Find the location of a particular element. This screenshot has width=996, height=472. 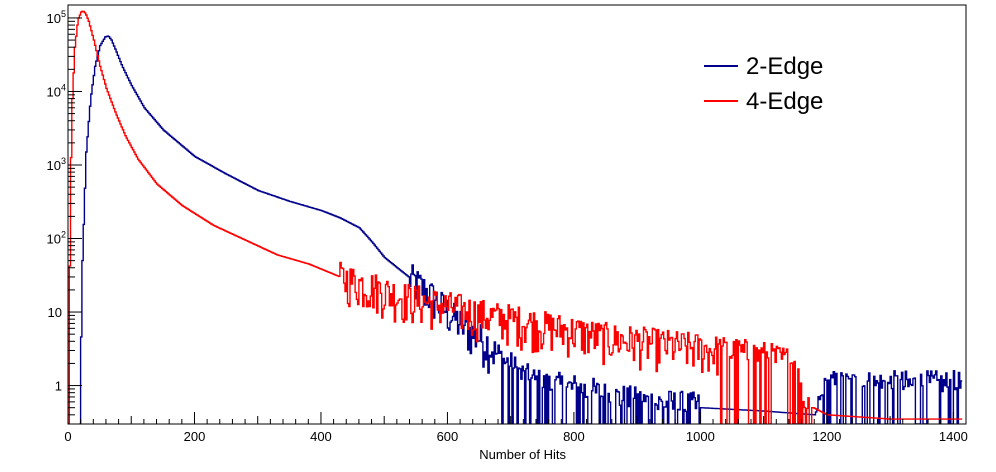

y-tick-exponent: 5 is located at coordinates (63, 14).